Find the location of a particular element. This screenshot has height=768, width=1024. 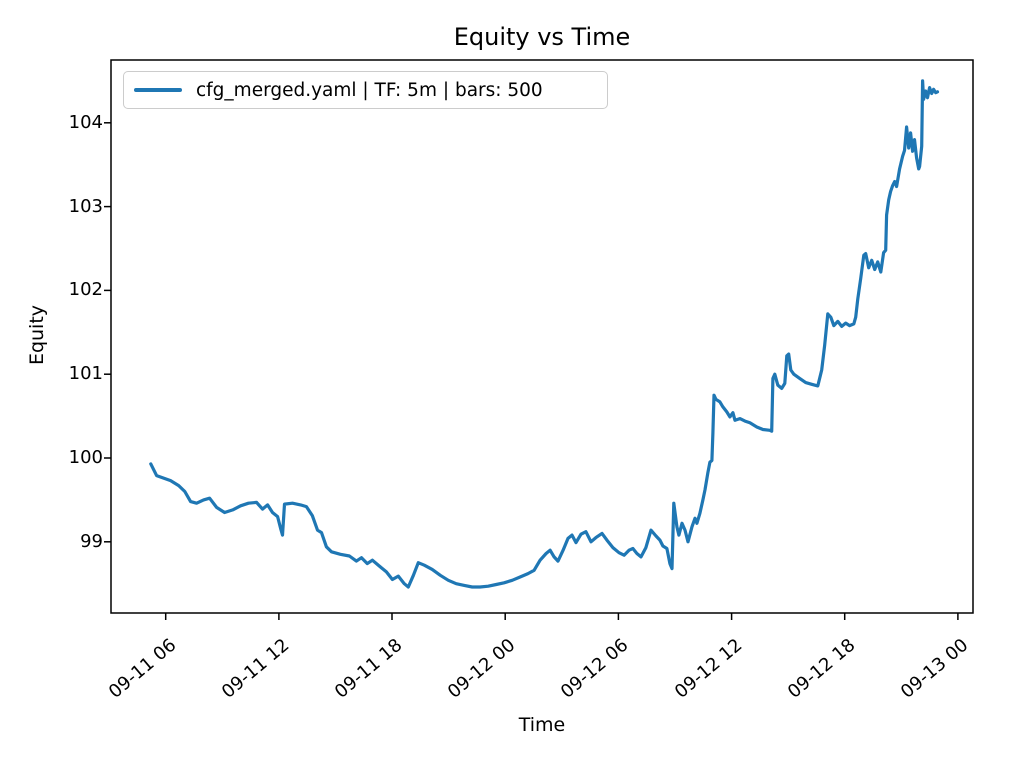

y-tick-label: 99 is located at coordinates (91, 541).